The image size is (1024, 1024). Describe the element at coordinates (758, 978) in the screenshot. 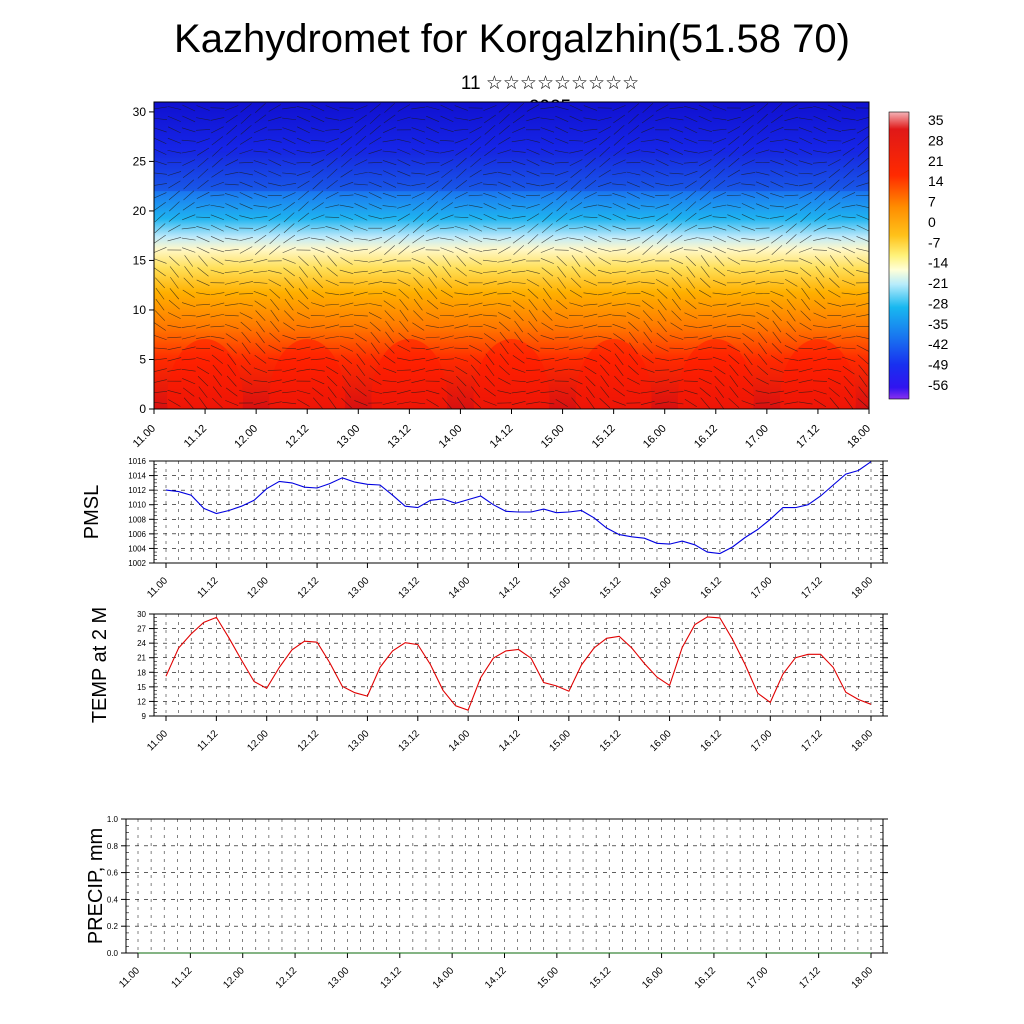

I see `x-tick-label: 17.00` at that location.